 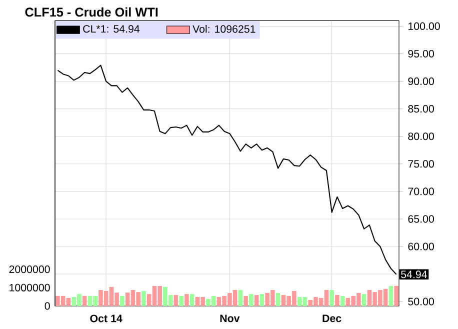 What do you see at coordinates (111, 29) in the screenshot?
I see `legend-label: CL*1: 54.94` at bounding box center [111, 29].